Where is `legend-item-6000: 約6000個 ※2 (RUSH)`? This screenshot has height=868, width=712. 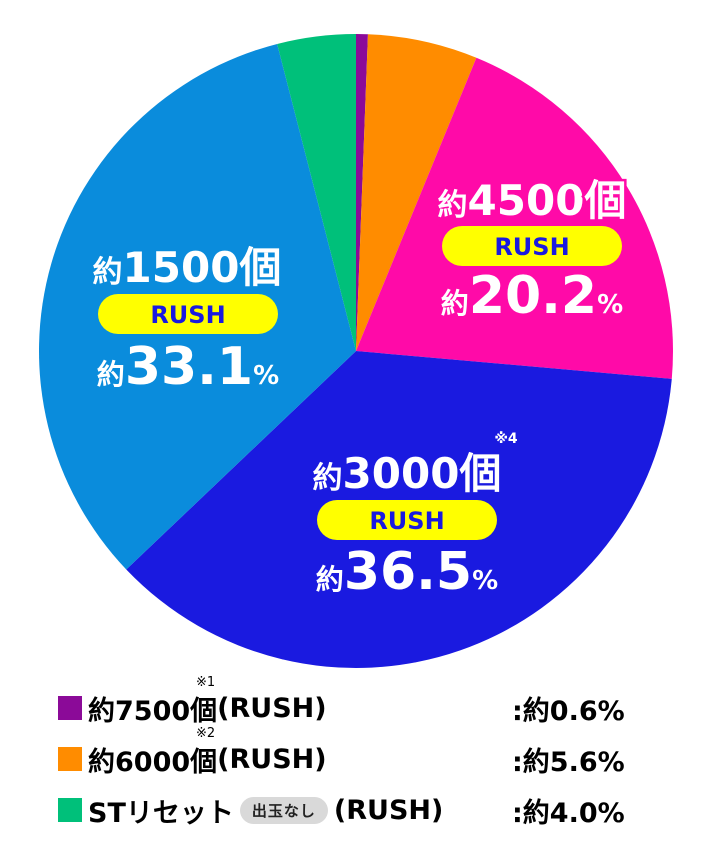
legend-item-6000: 約6000個 ※2 (RUSH) is located at coordinates (192, 752).